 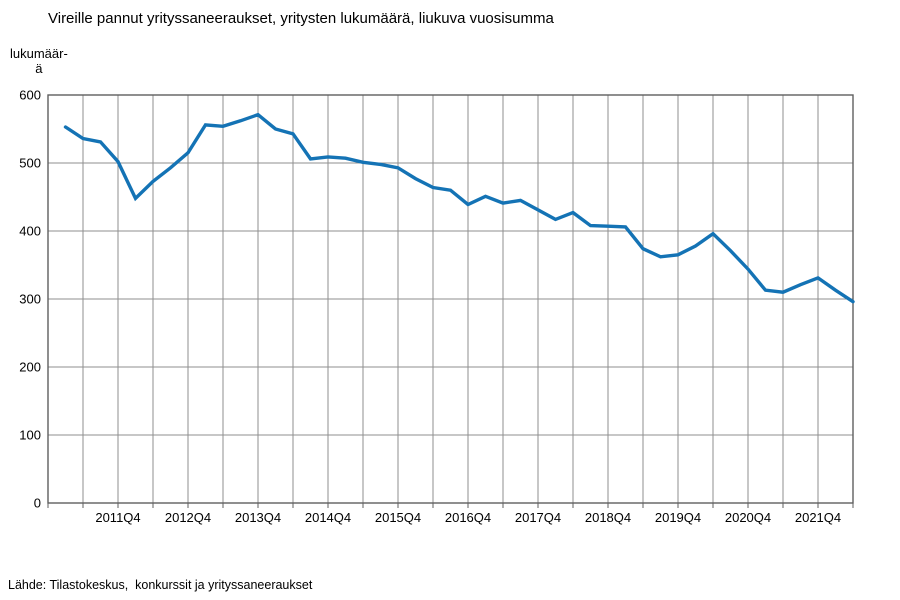 What do you see at coordinates (30, 231) in the screenshot?
I see `y-tick-label: 400` at bounding box center [30, 231].